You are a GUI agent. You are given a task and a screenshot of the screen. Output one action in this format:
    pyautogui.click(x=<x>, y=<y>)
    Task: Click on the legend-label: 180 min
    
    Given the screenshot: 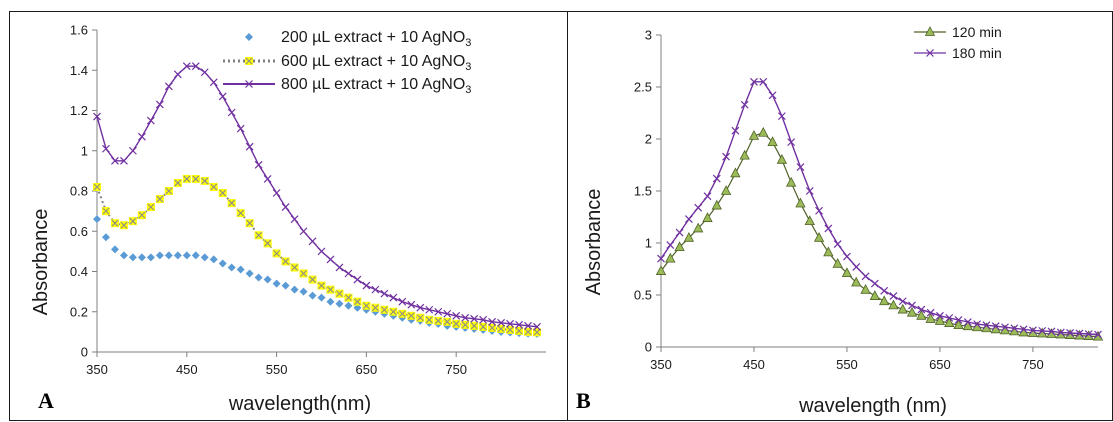 What is the action you would take?
    pyautogui.click(x=977, y=53)
    